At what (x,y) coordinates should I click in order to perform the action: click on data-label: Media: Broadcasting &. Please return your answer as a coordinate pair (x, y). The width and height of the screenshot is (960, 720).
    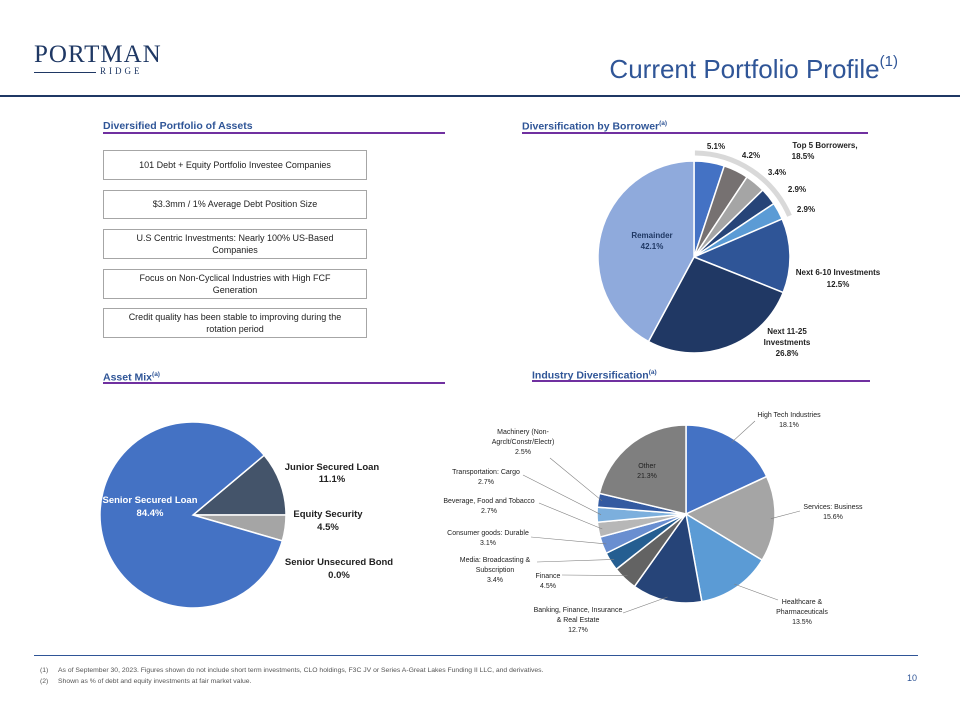
    Looking at the image, I should click on (495, 560).